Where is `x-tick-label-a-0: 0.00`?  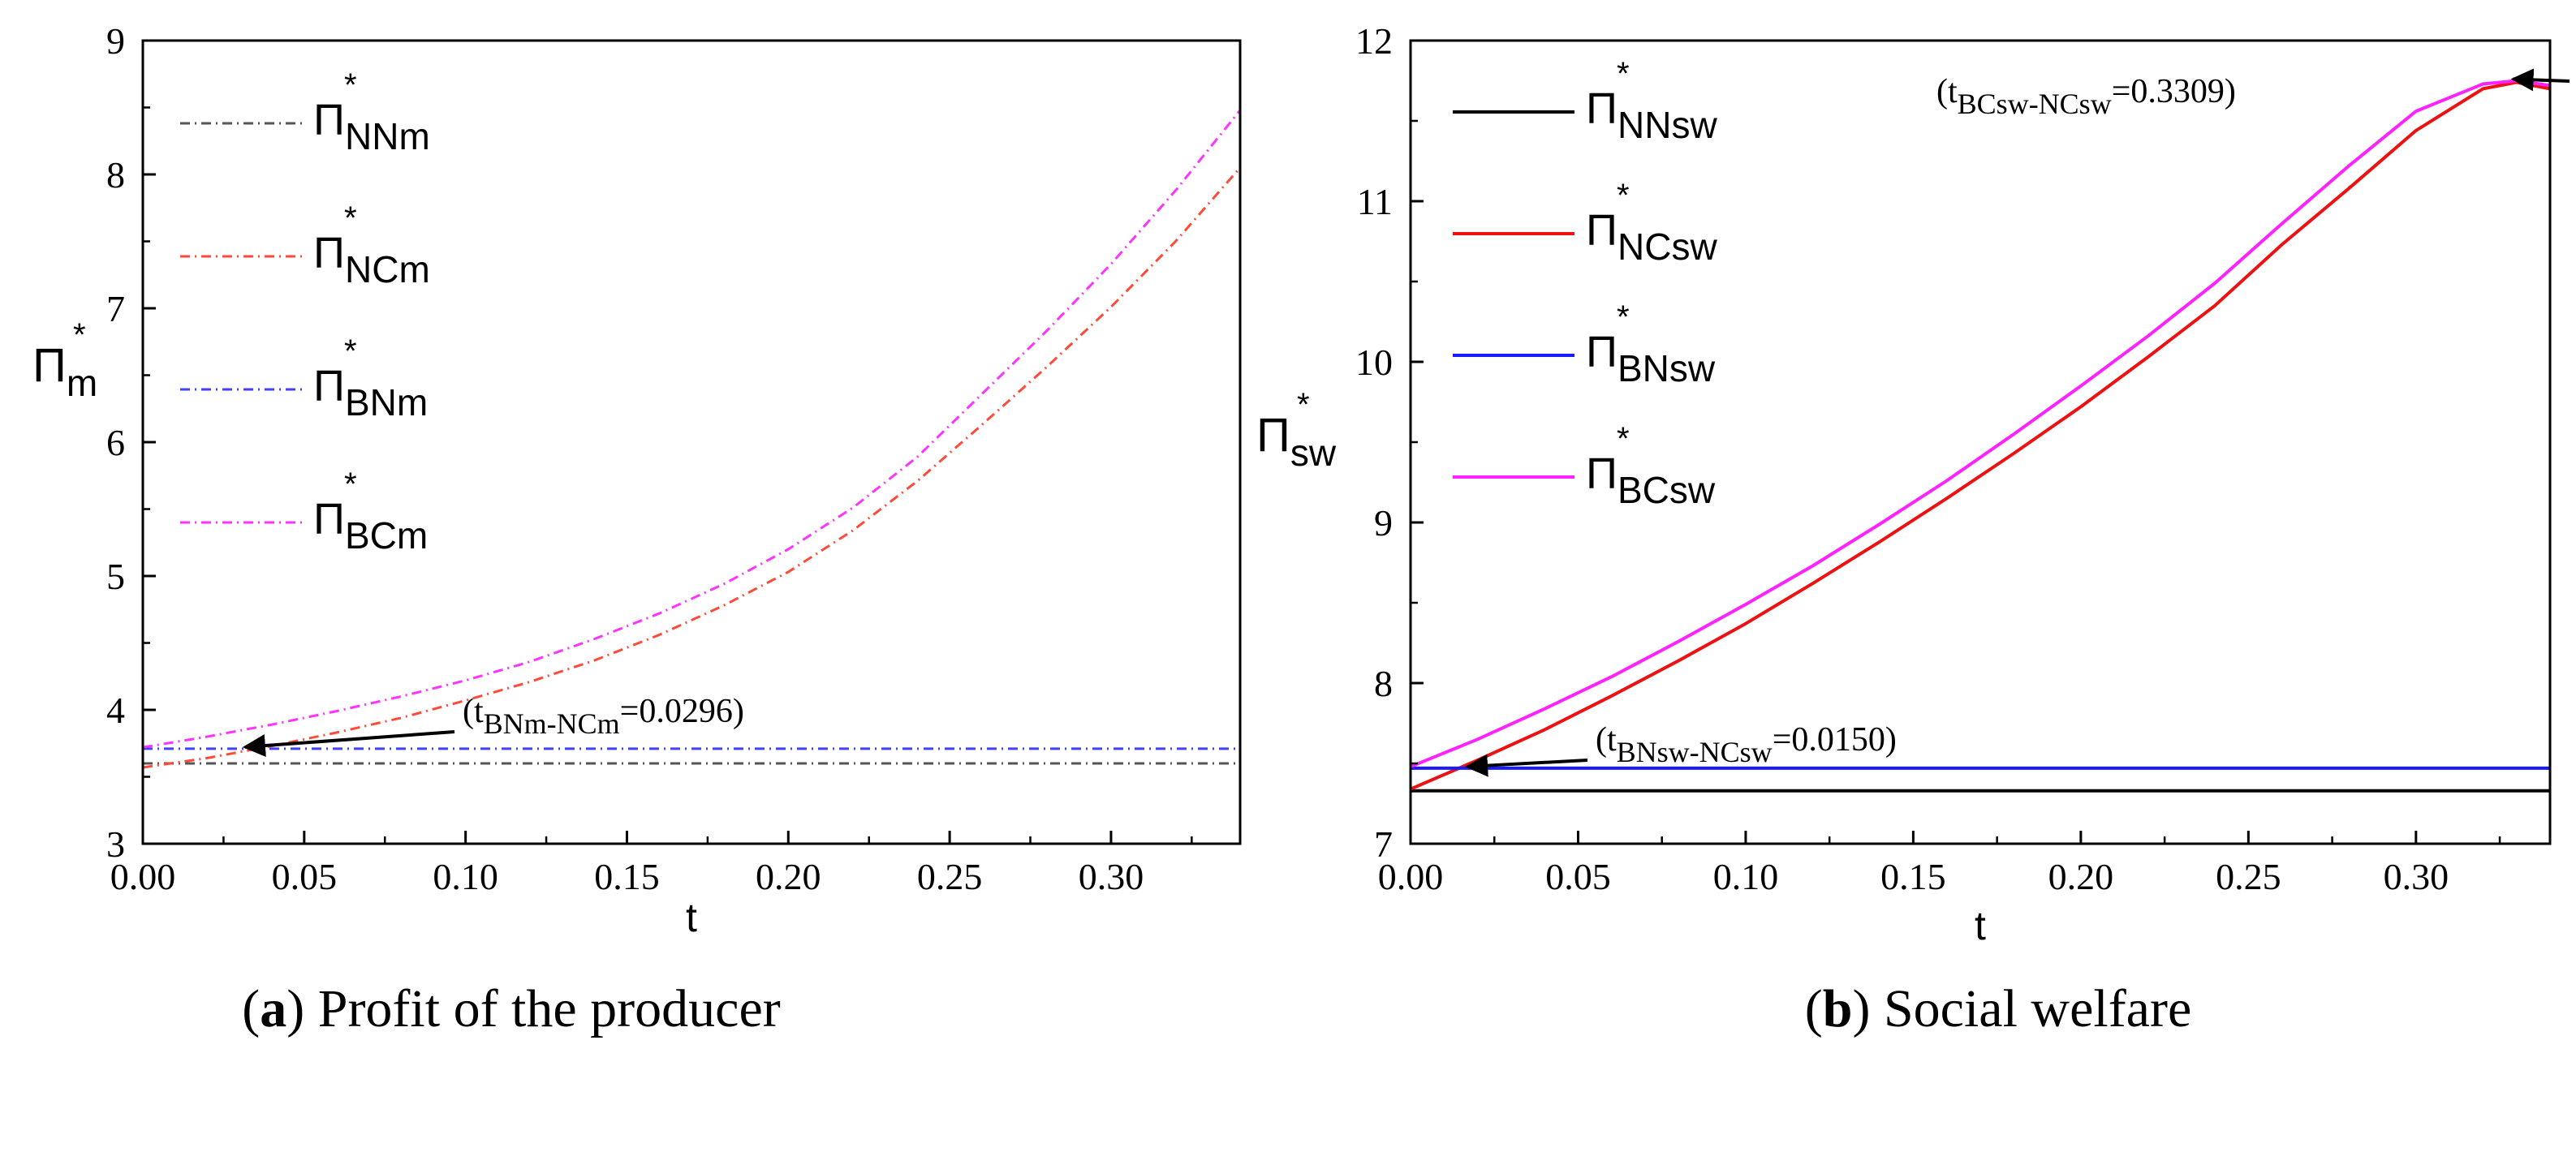 x-tick-label-a-0: 0.00 is located at coordinates (143, 876).